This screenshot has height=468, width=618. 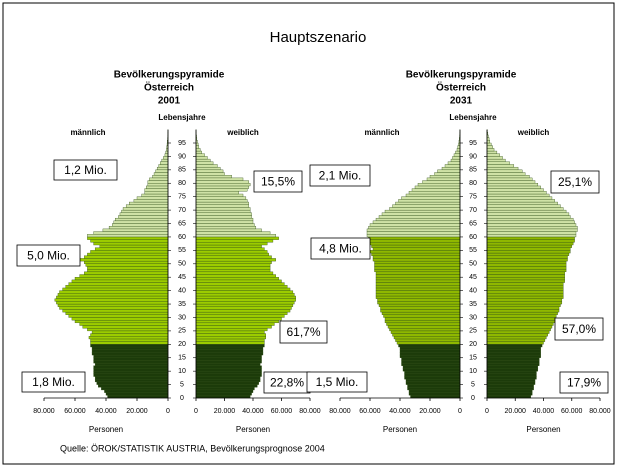 I want to click on y-tick-label: 65, so click(x=182, y=223).